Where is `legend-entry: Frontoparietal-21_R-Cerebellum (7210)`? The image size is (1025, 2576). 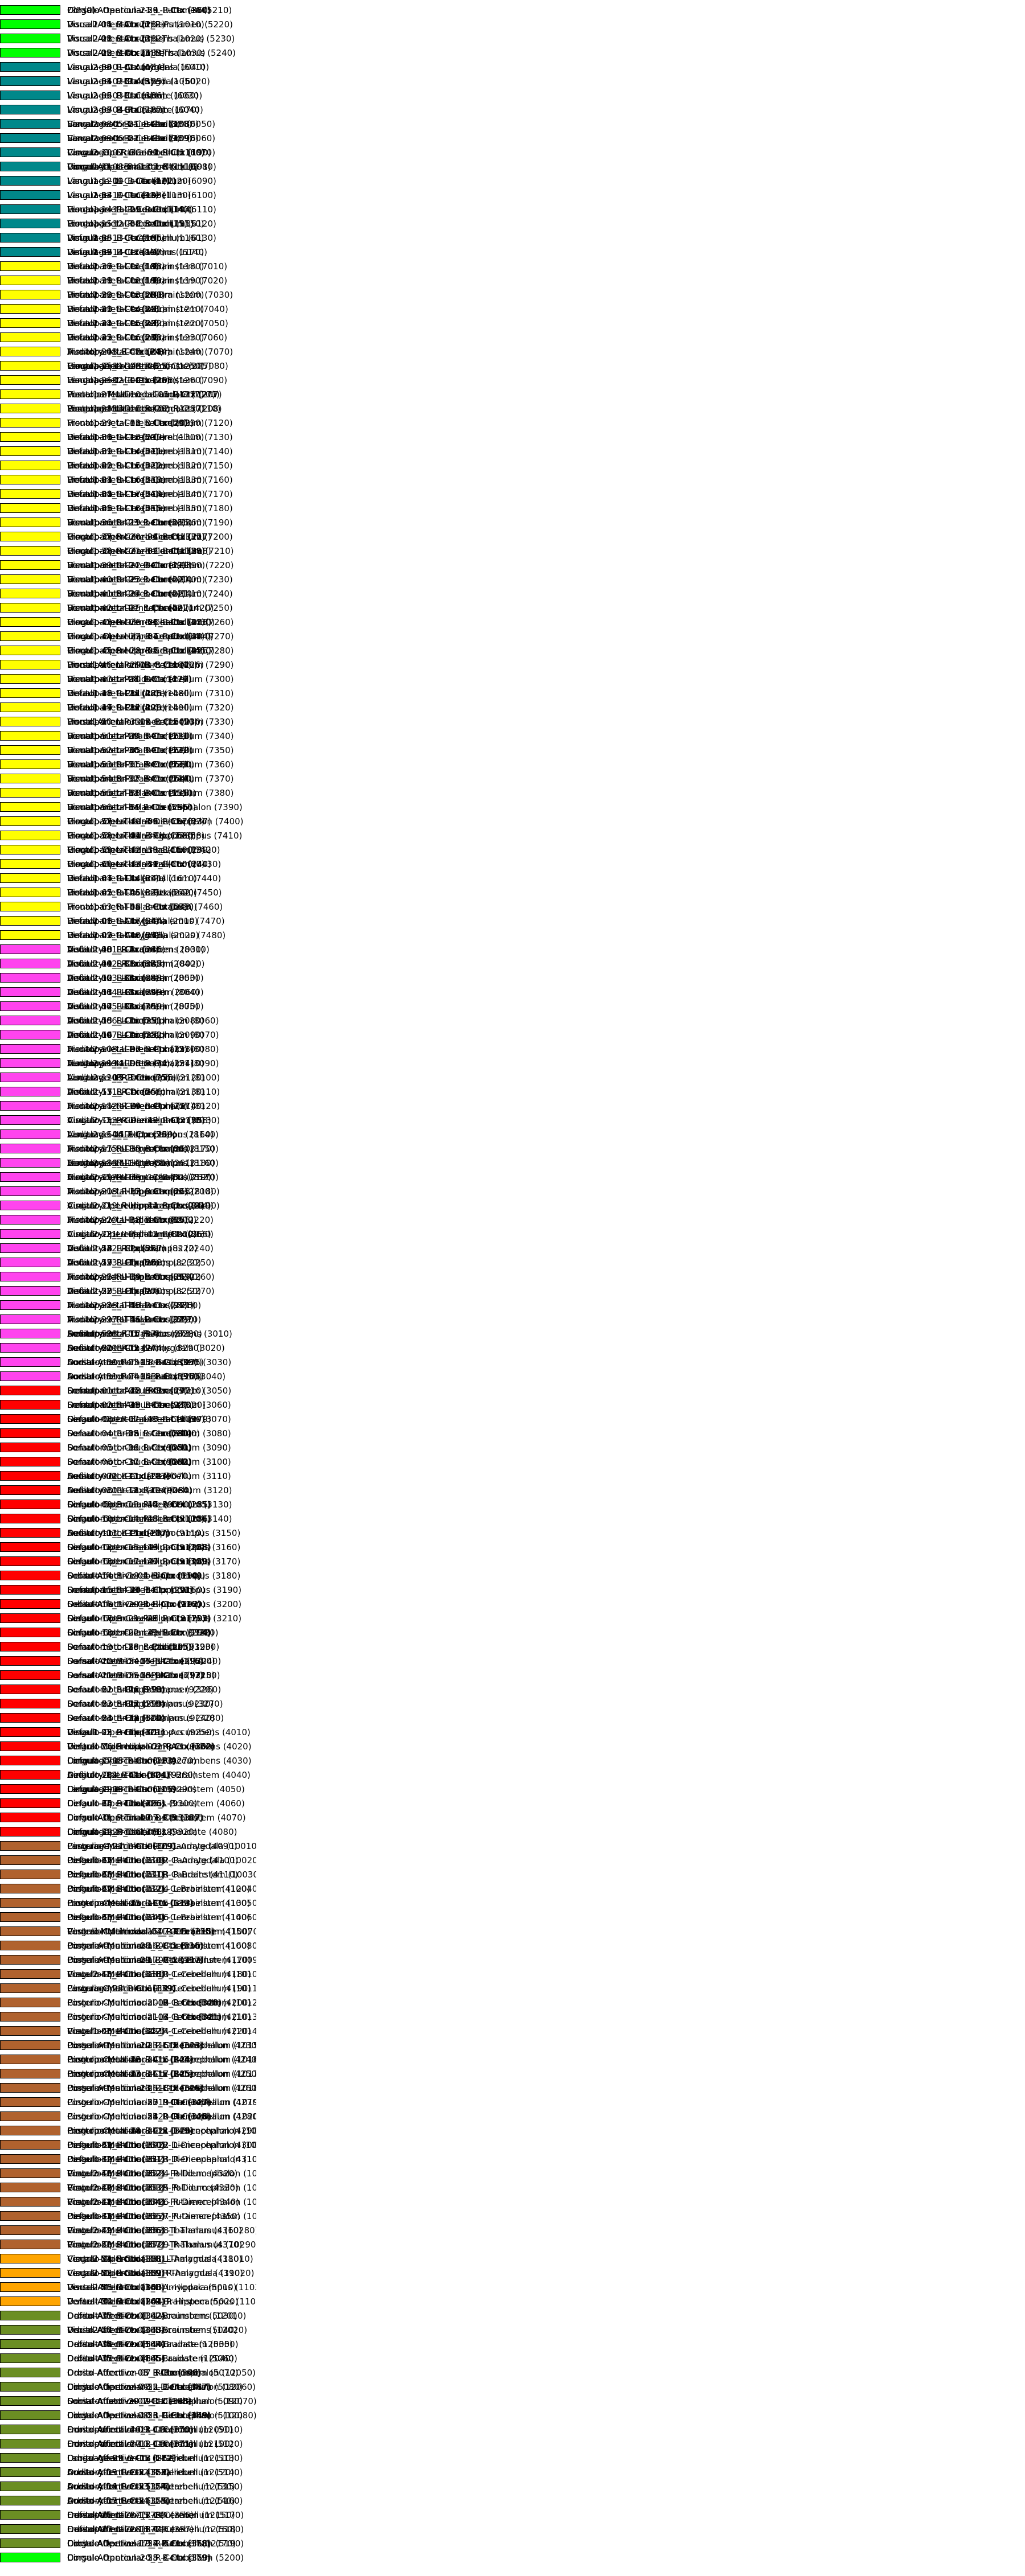
legend-entry: Frontoparietal-21_R-Cerebellum (7210) is located at coordinates (128, 551).